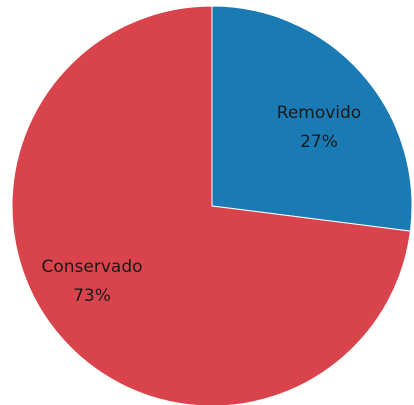 The height and width of the screenshot is (405, 414). What do you see at coordinates (92, 296) in the screenshot?
I see `slice-value-conservado: 73%` at bounding box center [92, 296].